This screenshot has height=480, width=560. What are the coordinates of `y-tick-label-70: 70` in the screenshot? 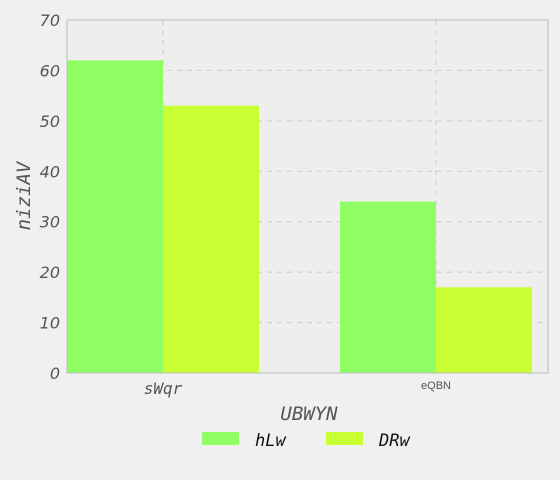 It's located at (50, 20).